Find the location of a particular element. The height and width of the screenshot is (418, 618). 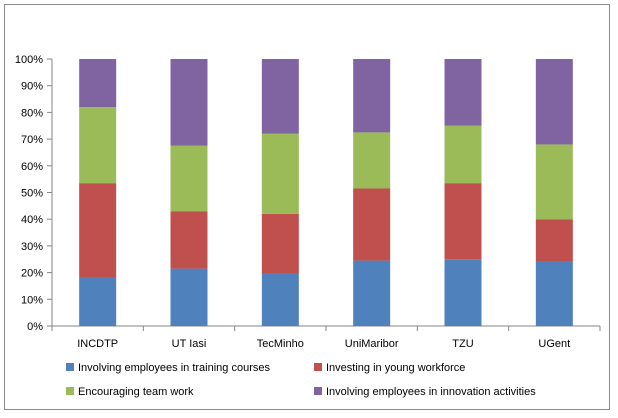

y-tick-label: 90% is located at coordinates (32, 87).